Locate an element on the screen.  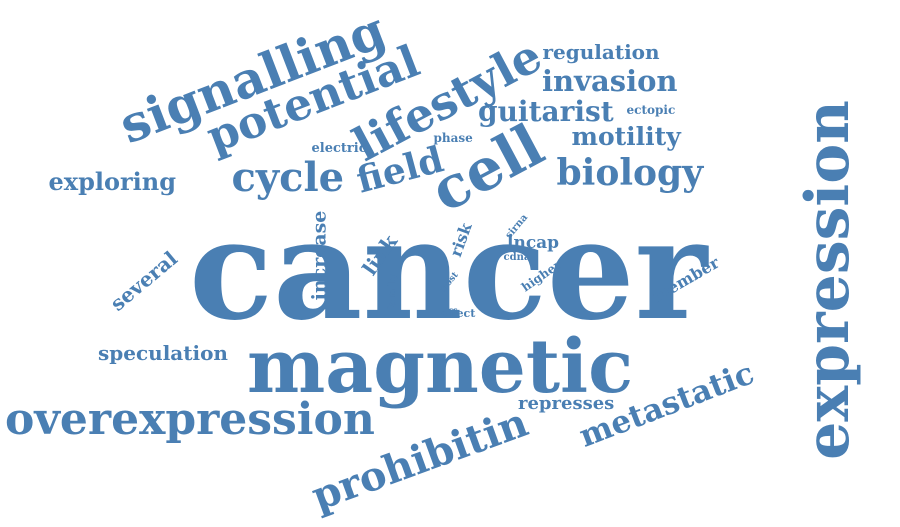
word-family: family is located at coordinates (392, 292).